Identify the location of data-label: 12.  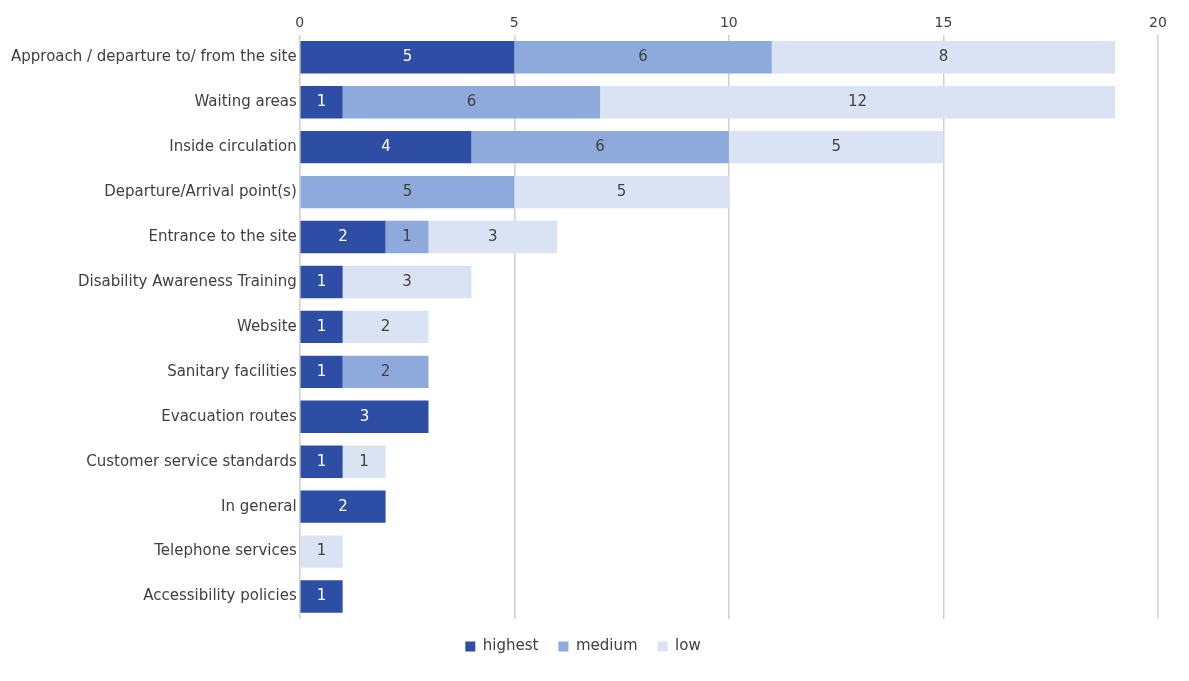
(858, 101).